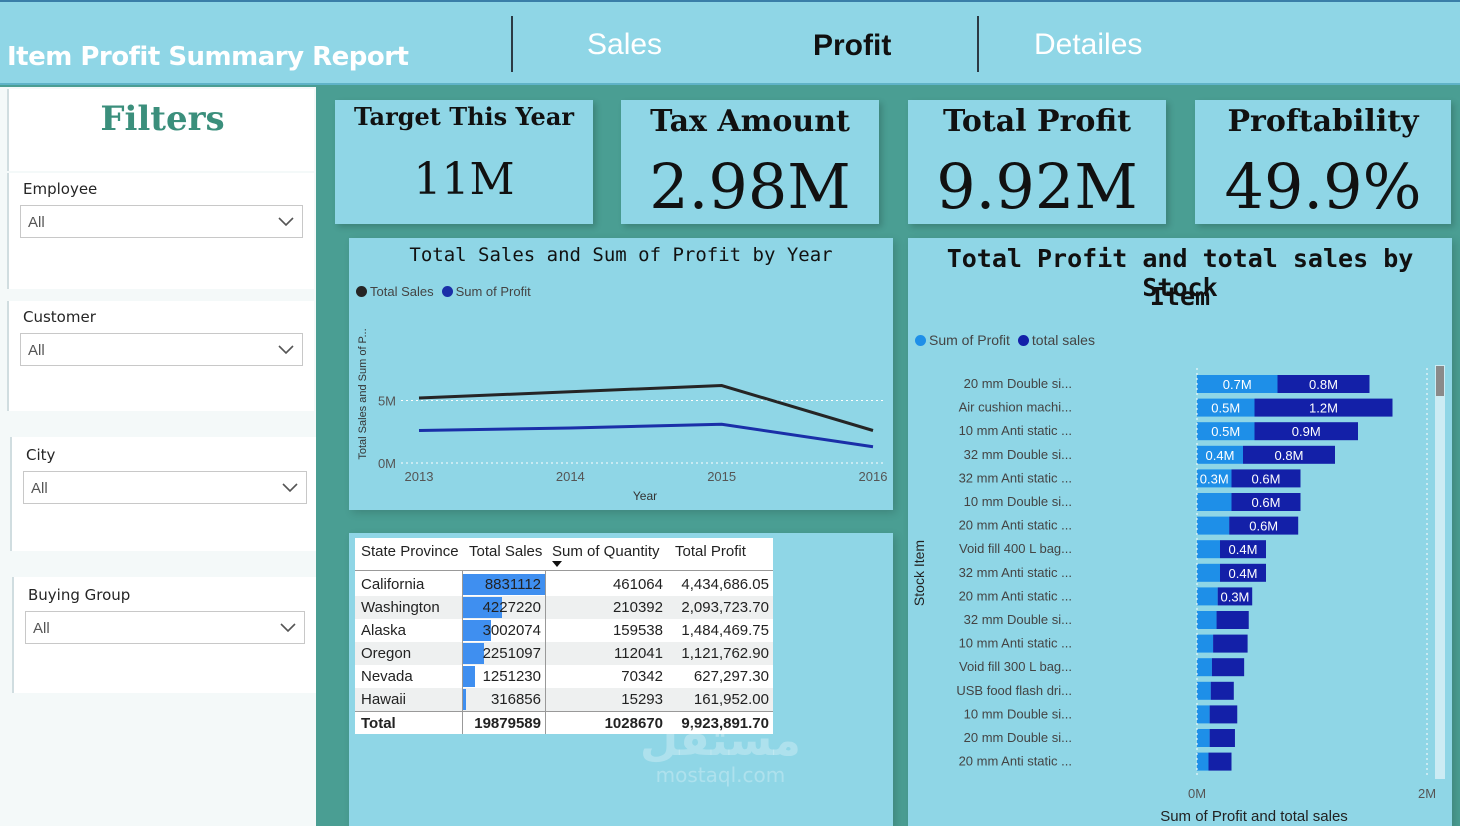 The height and width of the screenshot is (826, 1460). Describe the element at coordinates (557, 564) in the screenshot. I see `sort-desc-icon` at that location.